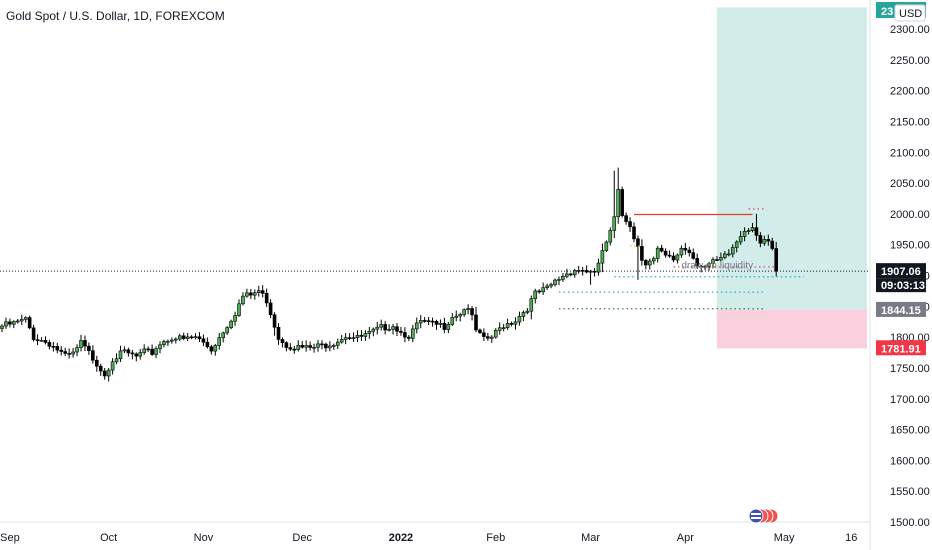 This screenshot has width=932, height=550. What do you see at coordinates (901, 271) in the screenshot?
I see `last-price-tag: 1907.06` at bounding box center [901, 271].